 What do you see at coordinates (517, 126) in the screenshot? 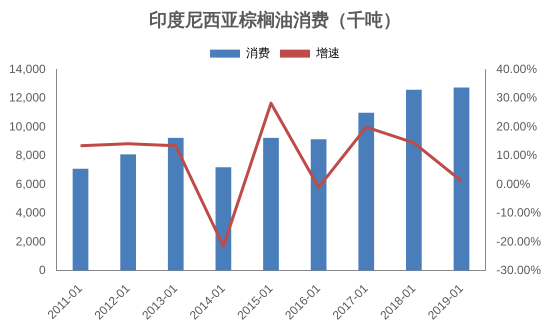
I see `y2-tick-label: 20.00%` at bounding box center [517, 126].